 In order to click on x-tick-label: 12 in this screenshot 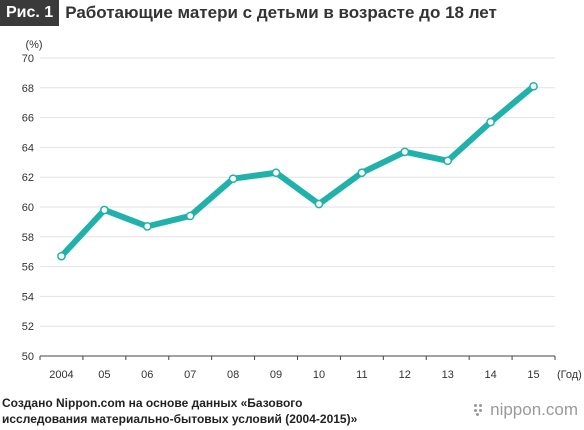, I will do `click(405, 375)`.